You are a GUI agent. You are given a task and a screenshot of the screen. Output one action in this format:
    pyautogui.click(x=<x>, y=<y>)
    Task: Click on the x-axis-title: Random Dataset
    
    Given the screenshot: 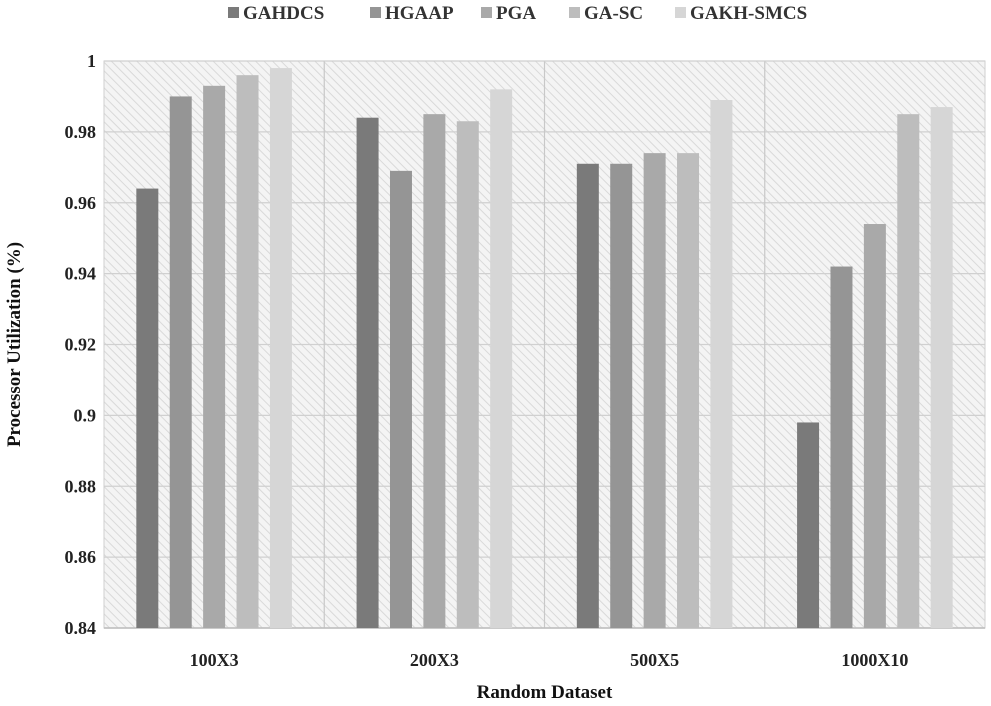 What is the action you would take?
    pyautogui.click(x=545, y=692)
    